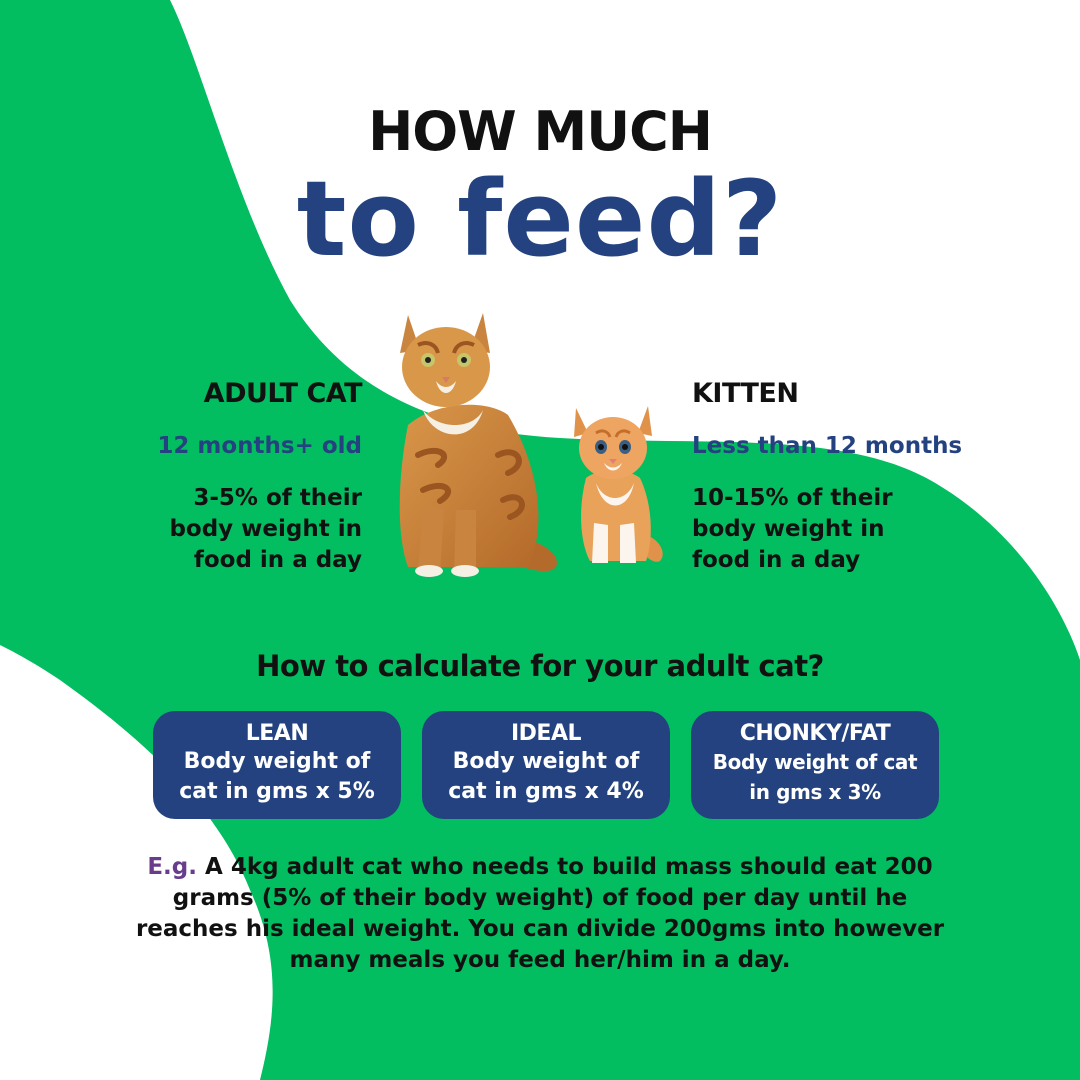 The height and width of the screenshot is (1080, 1080). I want to click on kitten-amount-line-1: 10-15% of their, so click(792, 498).